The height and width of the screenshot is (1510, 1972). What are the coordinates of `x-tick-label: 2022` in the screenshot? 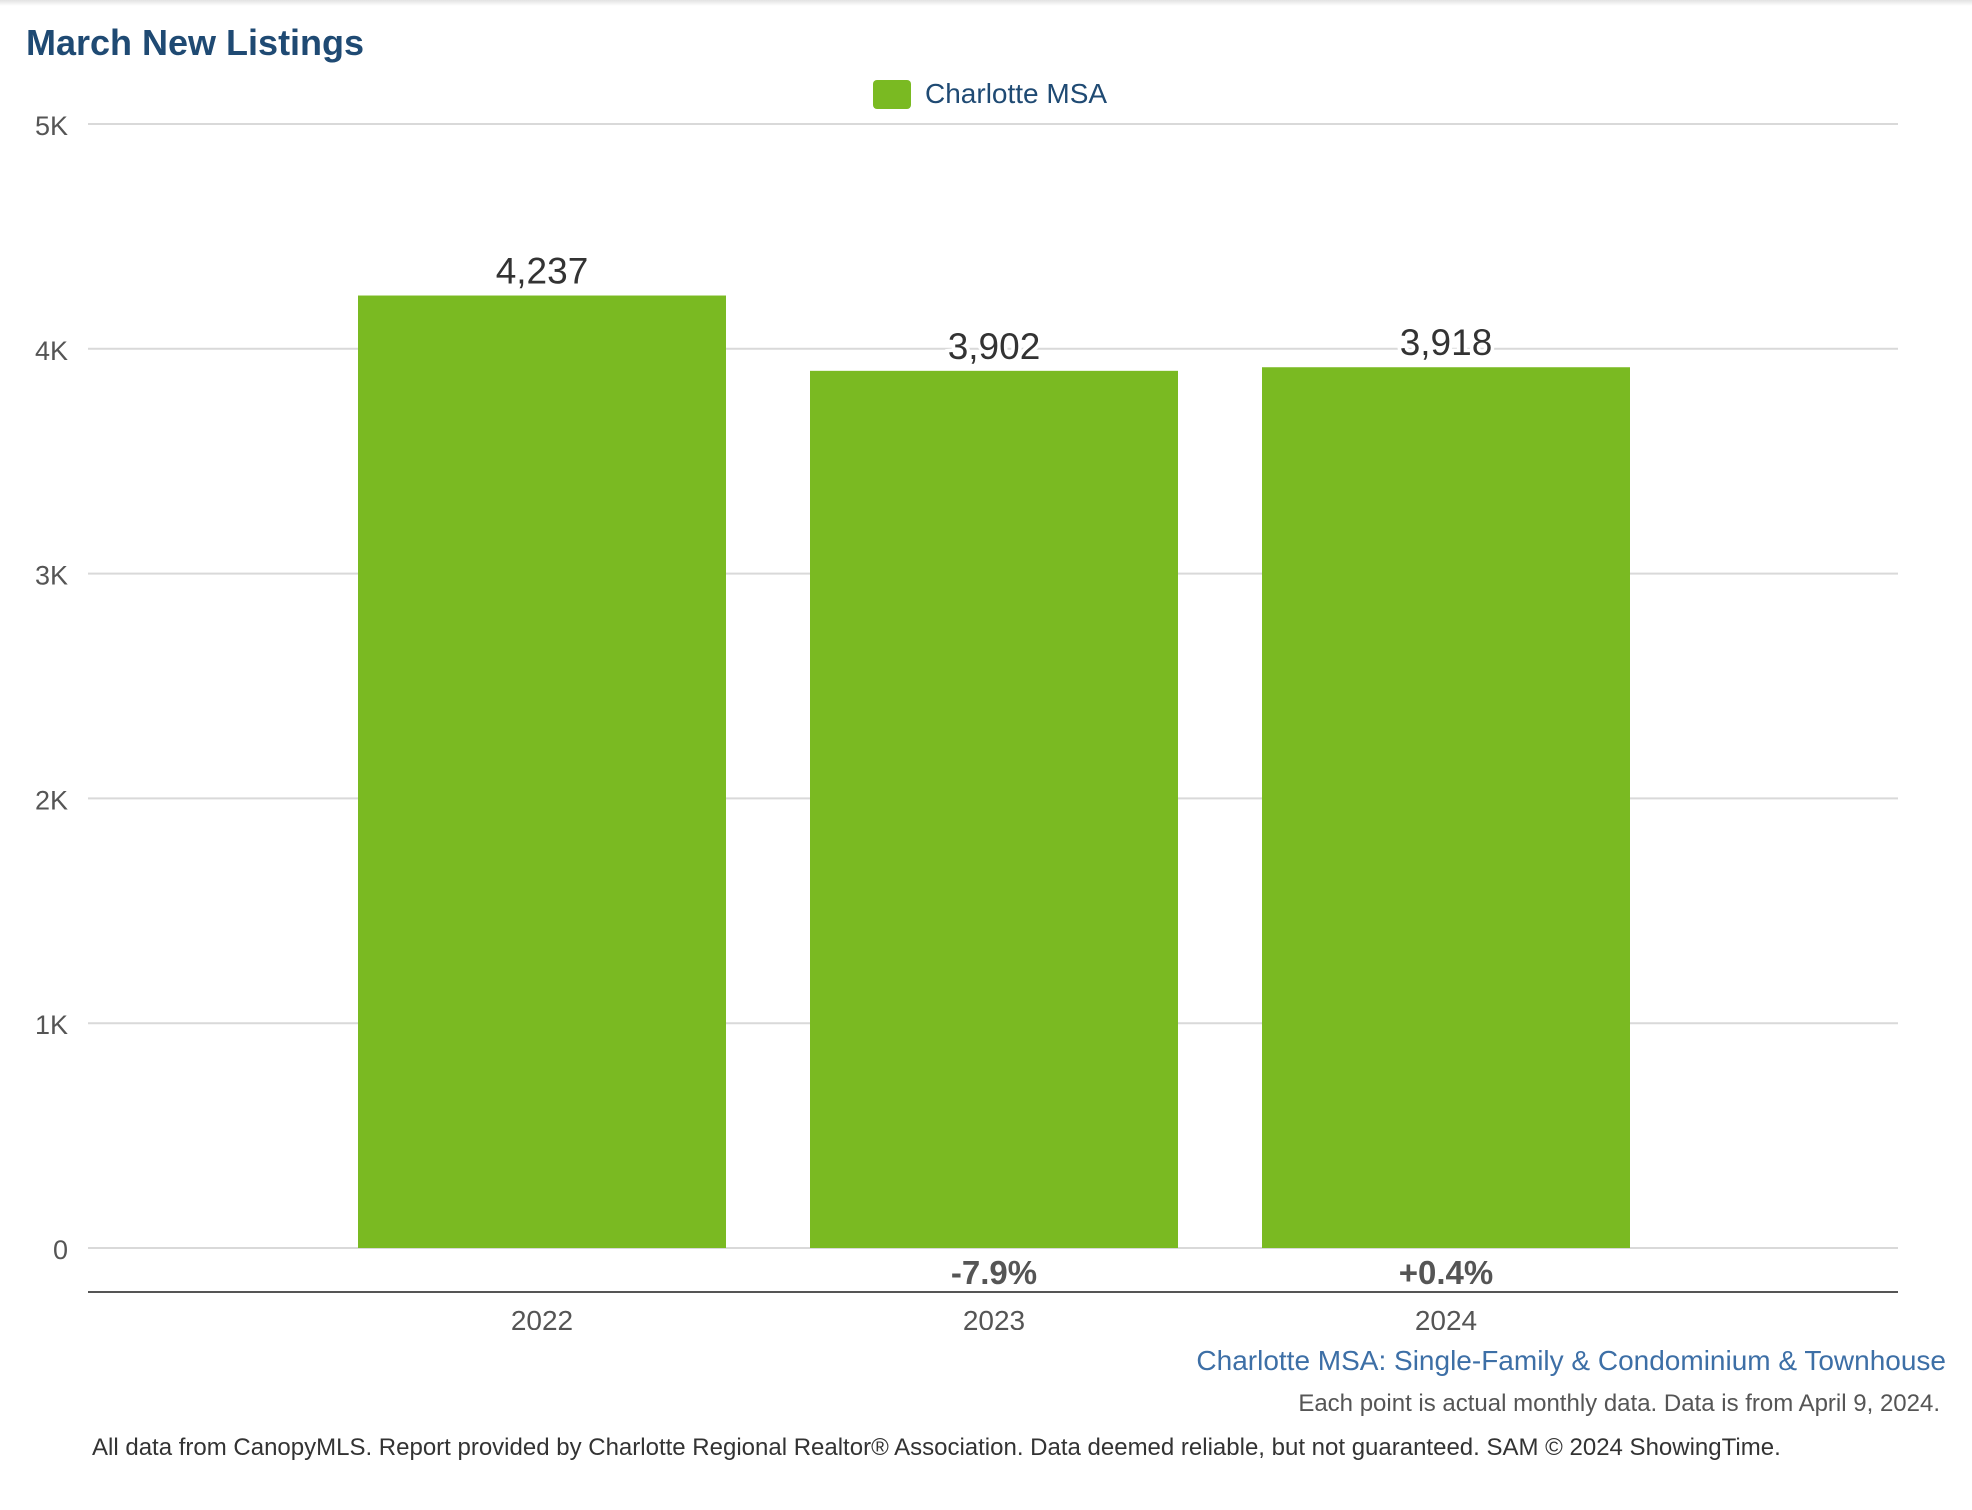 It's located at (542, 1317).